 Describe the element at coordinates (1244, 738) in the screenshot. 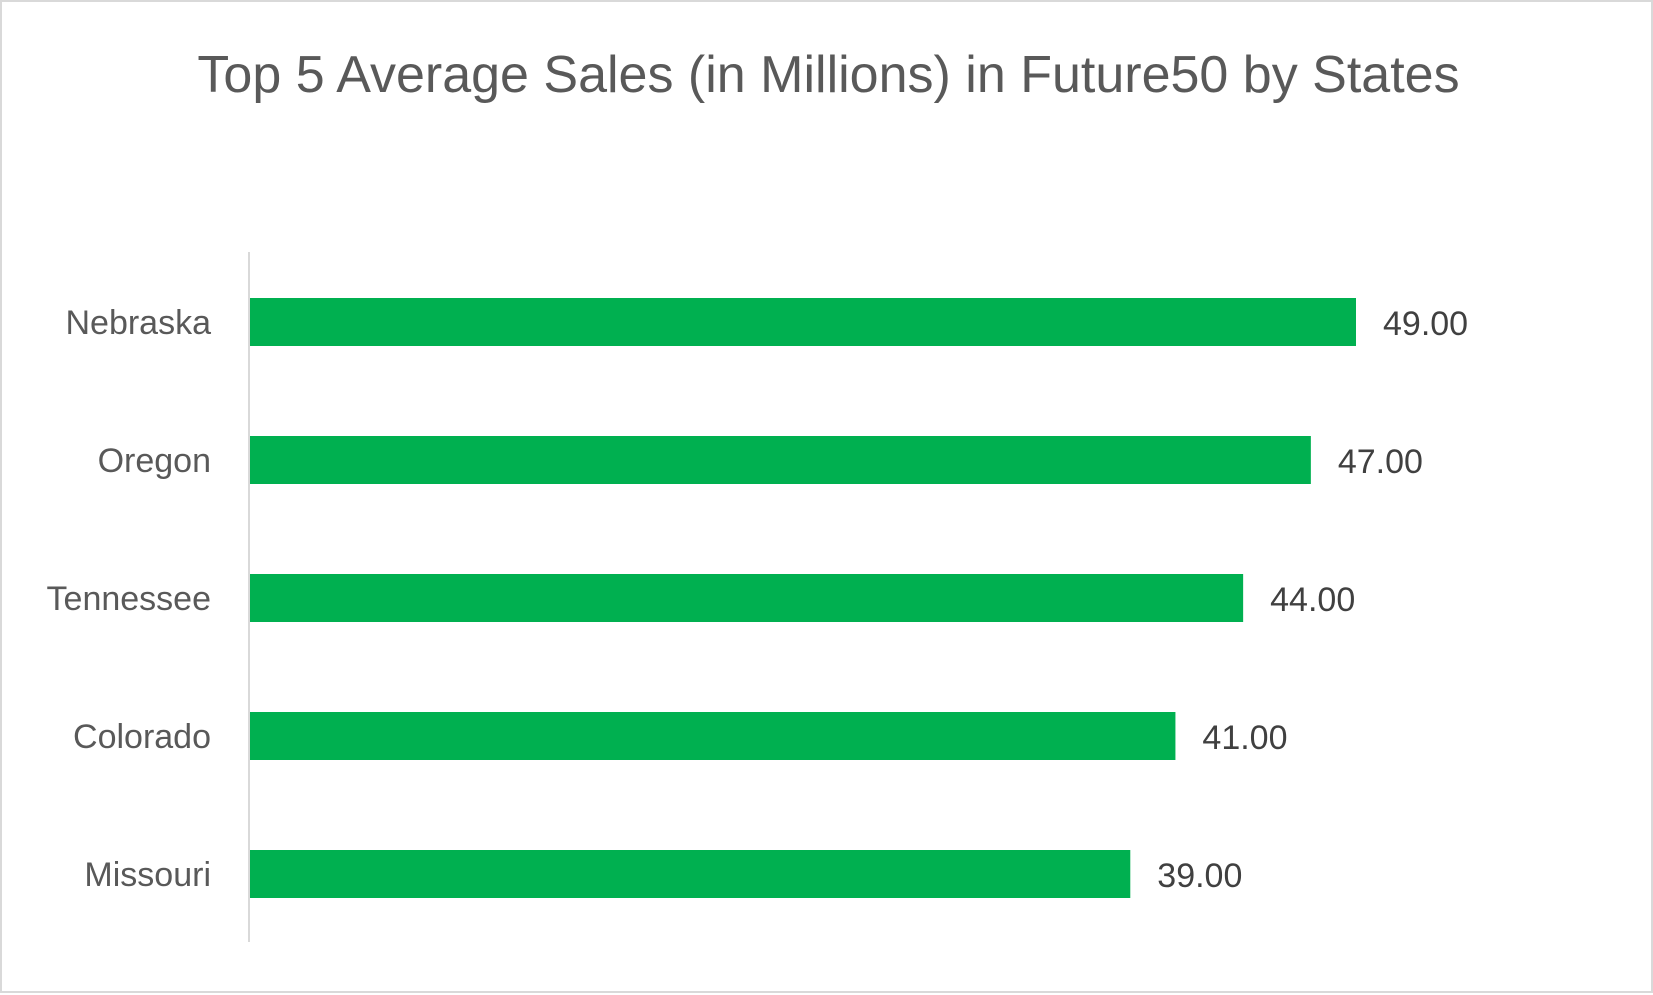

I see `data-label: 41.00` at that location.